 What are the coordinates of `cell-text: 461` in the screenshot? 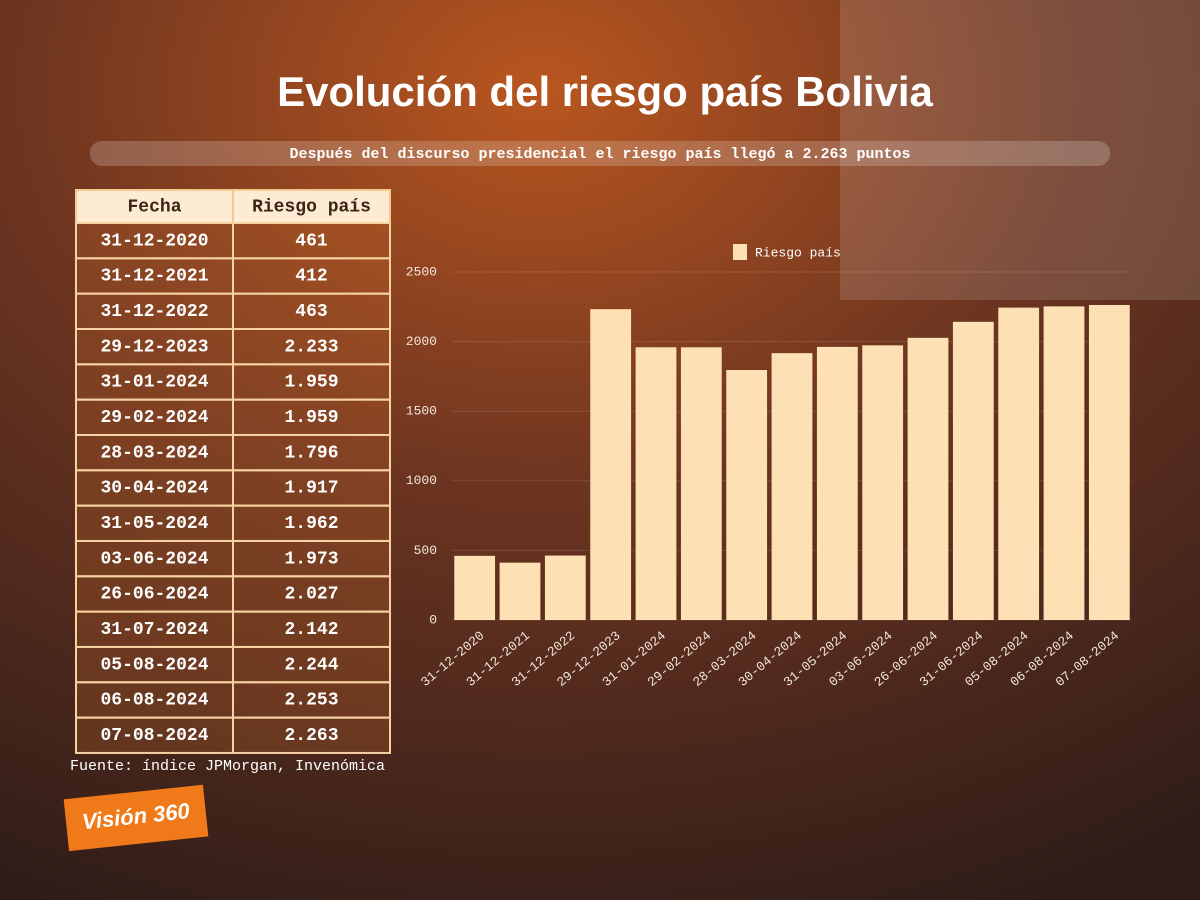 It's located at (311, 241).